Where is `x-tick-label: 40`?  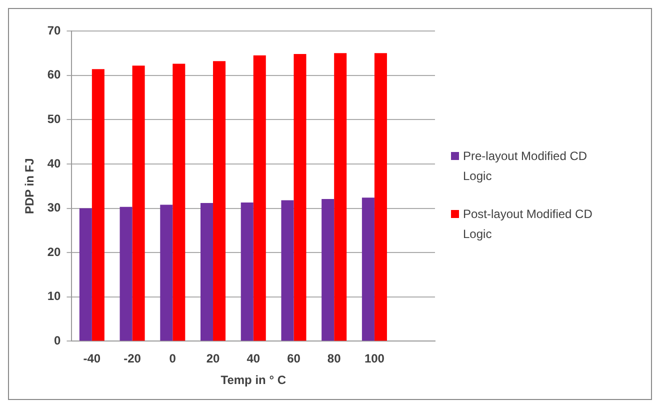 x-tick-label: 40 is located at coordinates (253, 358).